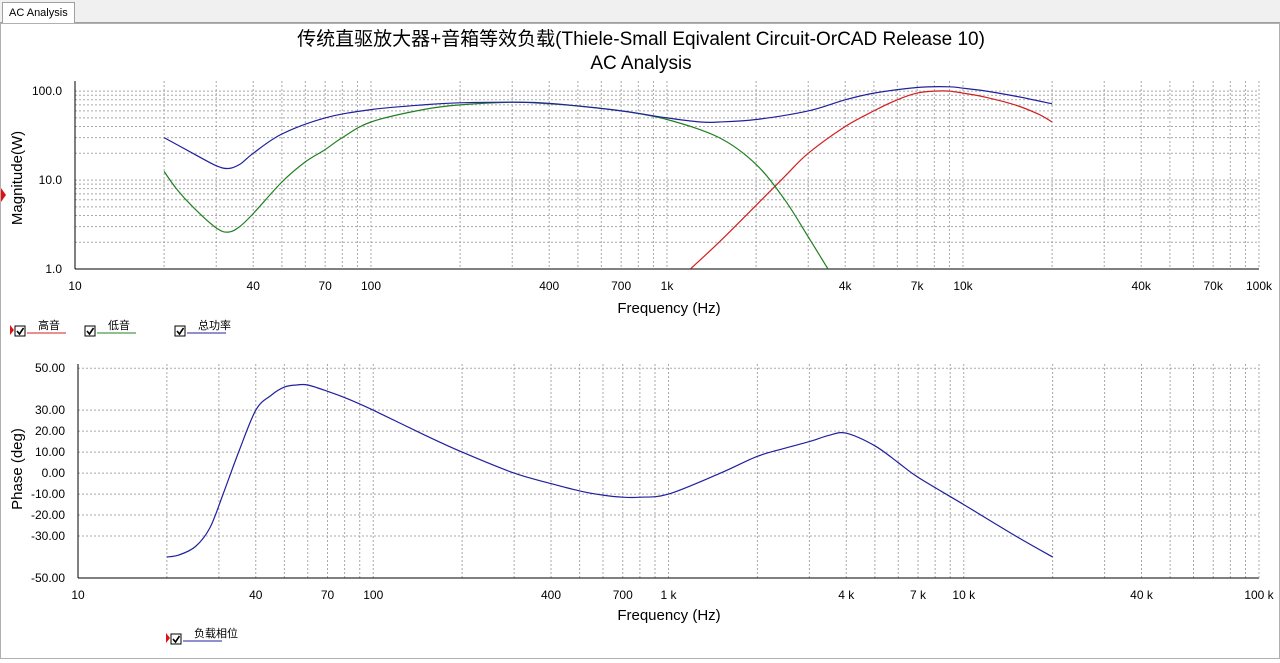  Describe the element at coordinates (640, 63) in the screenshot. I see `chart-title-line2: AC Analysis` at that location.